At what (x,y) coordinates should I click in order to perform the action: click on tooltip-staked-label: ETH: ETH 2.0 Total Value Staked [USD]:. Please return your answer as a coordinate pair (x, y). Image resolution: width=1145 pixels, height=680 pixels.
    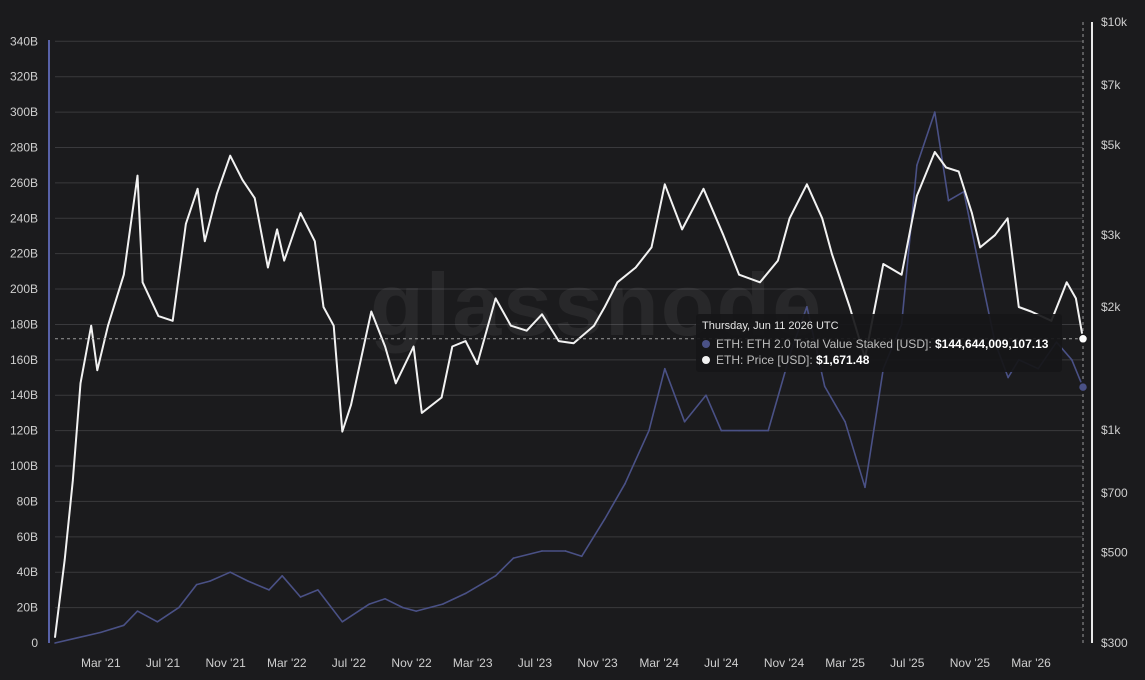
    Looking at the image, I should click on (825, 344).